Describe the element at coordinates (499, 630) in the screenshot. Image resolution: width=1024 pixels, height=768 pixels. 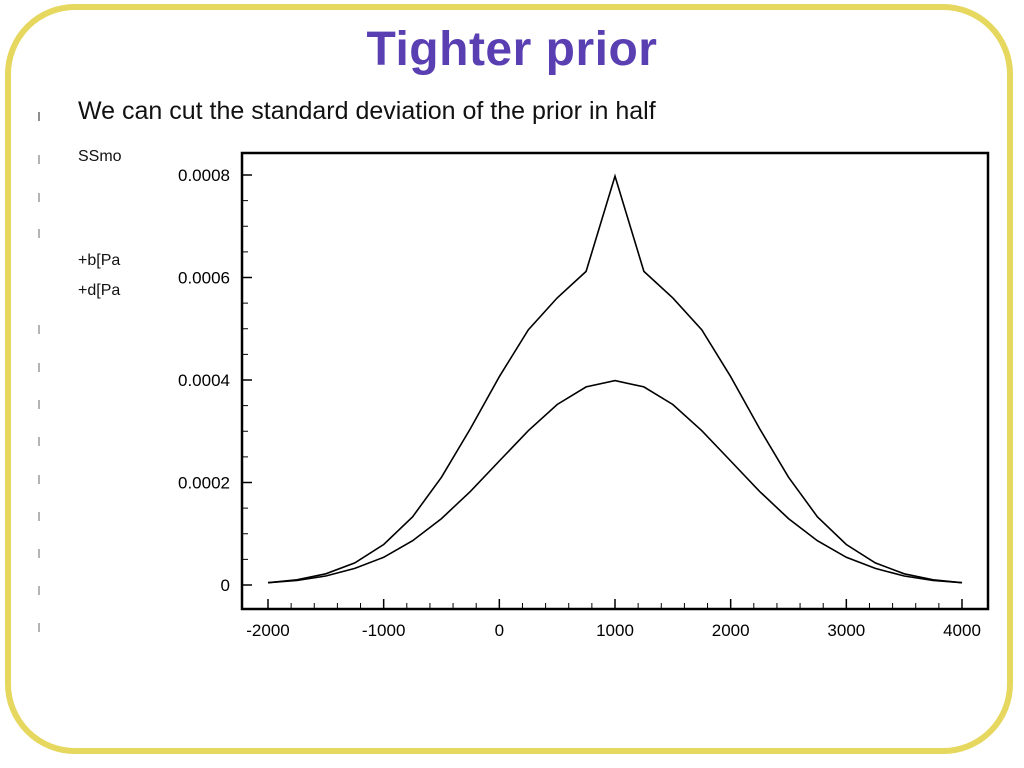
I see `x-tick-label: 0` at that location.